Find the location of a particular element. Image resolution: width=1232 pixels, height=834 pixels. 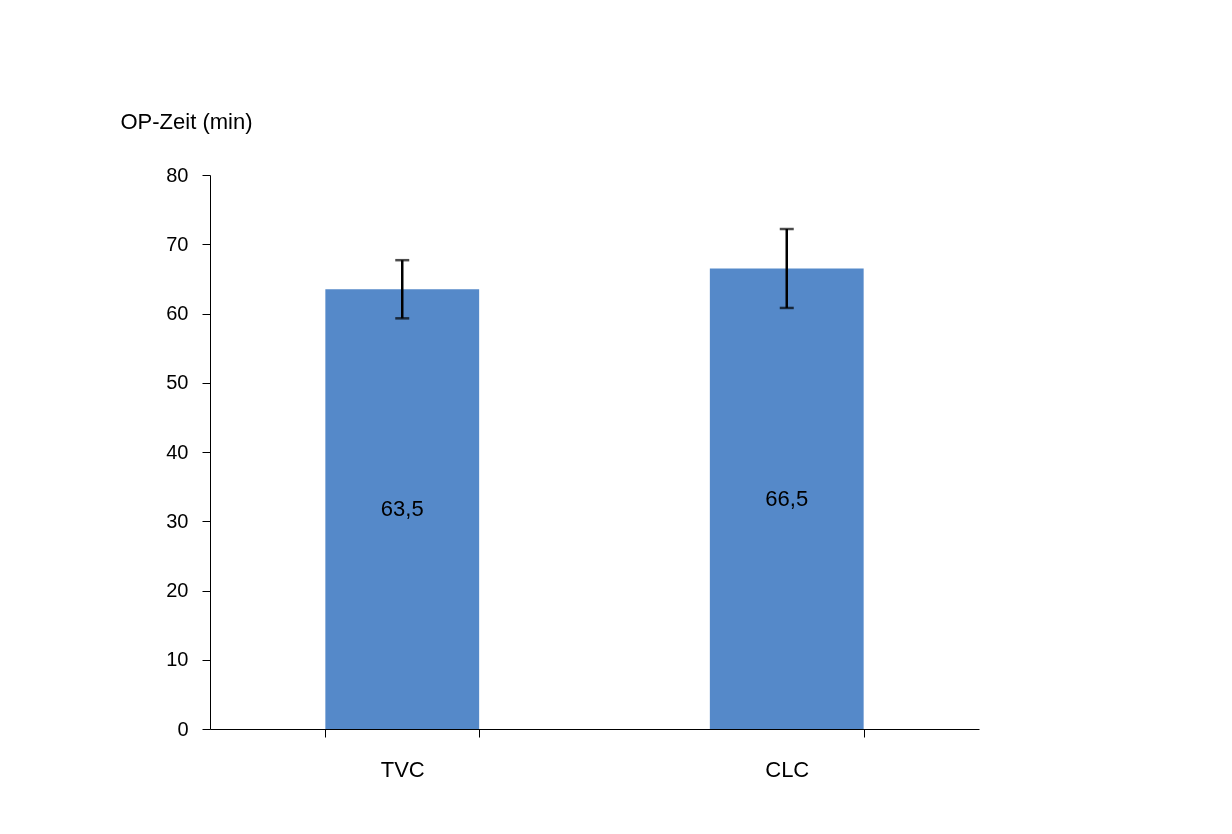

y-axis-title: OP-Zeit (min) is located at coordinates (186, 121).